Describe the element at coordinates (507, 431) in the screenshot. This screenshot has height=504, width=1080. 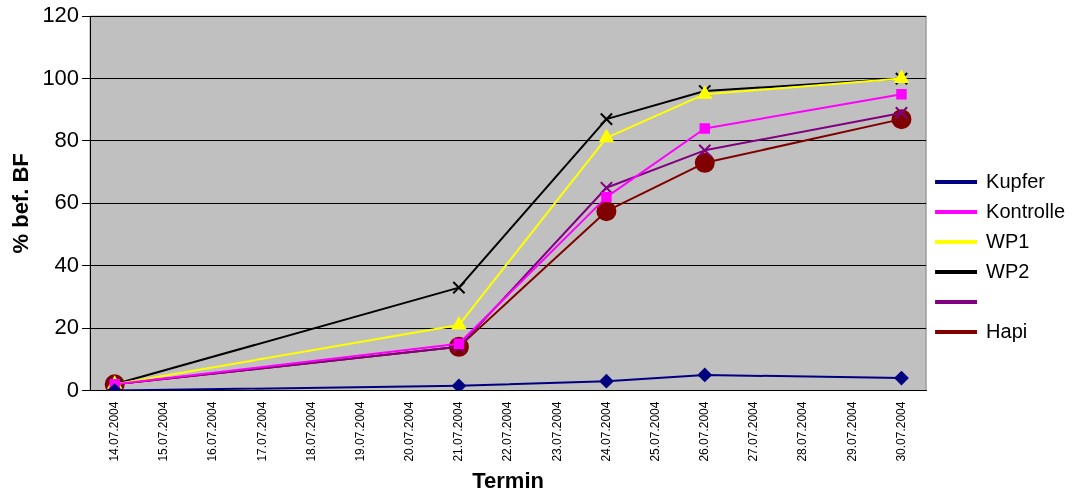
I see `x-tick-label: 22.07.2004` at that location.